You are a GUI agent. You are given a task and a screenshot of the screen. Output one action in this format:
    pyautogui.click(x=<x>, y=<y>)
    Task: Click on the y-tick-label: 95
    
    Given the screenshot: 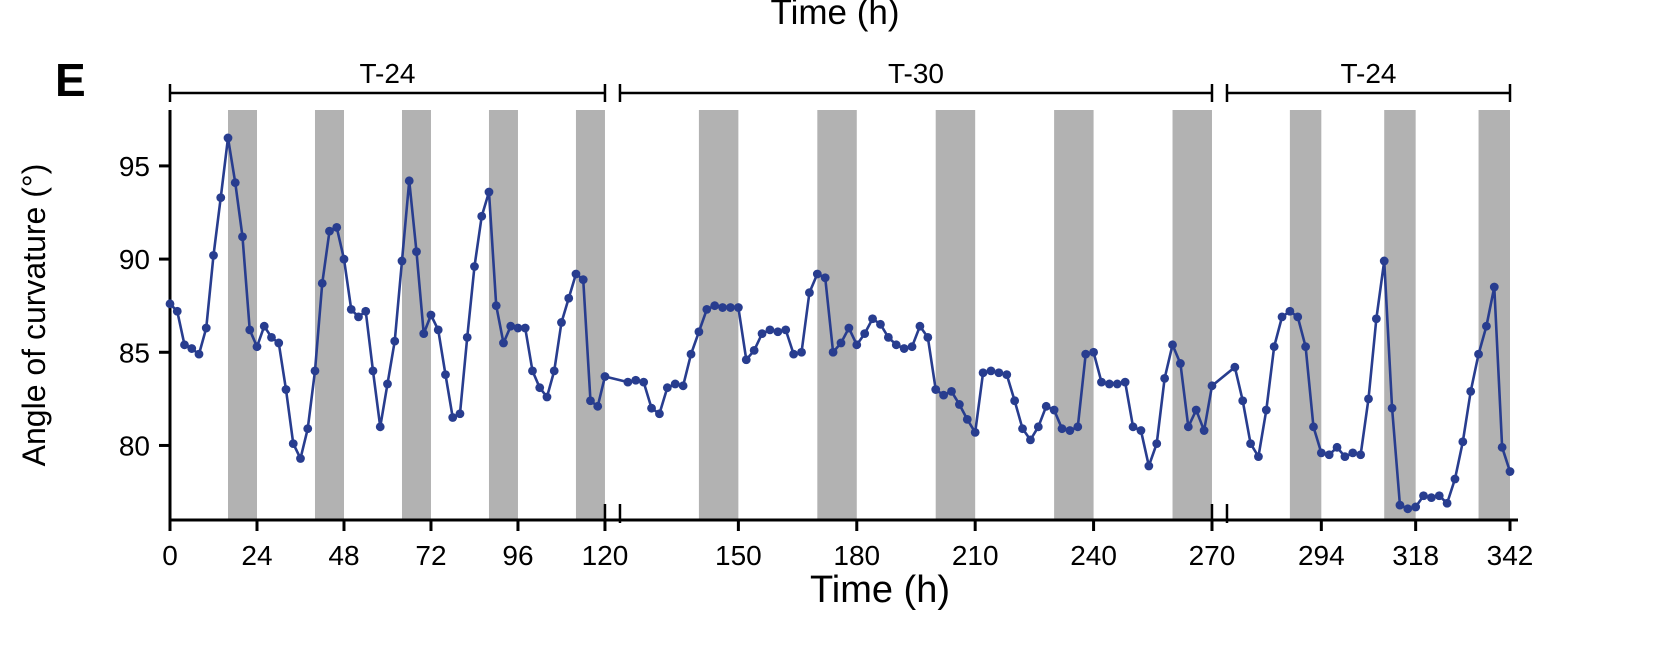 What is the action you would take?
    pyautogui.click(x=134, y=166)
    